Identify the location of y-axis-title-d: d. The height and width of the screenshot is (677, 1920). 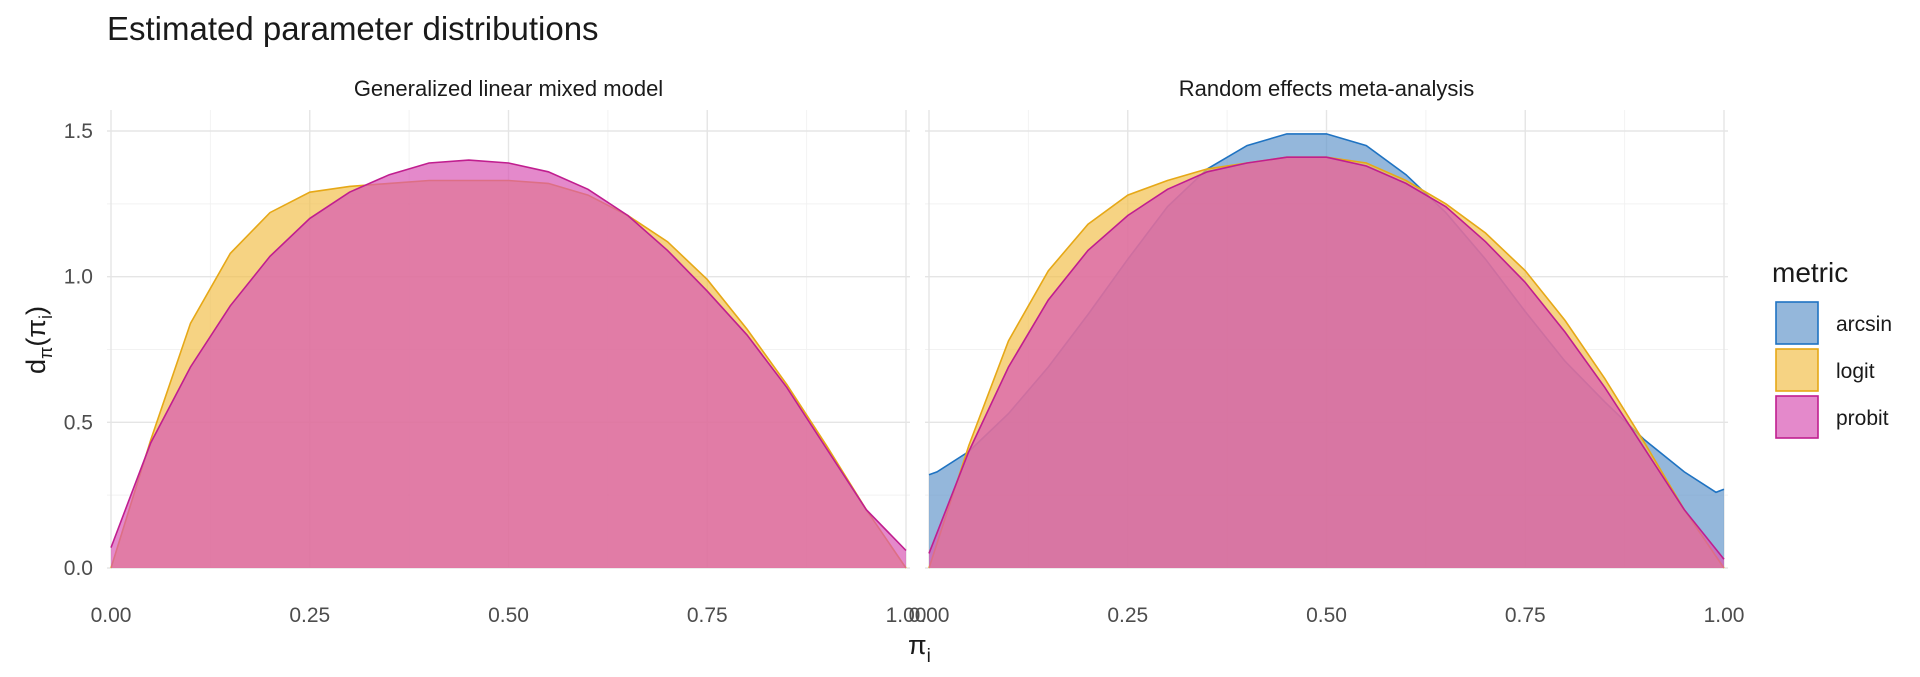
(36, 366).